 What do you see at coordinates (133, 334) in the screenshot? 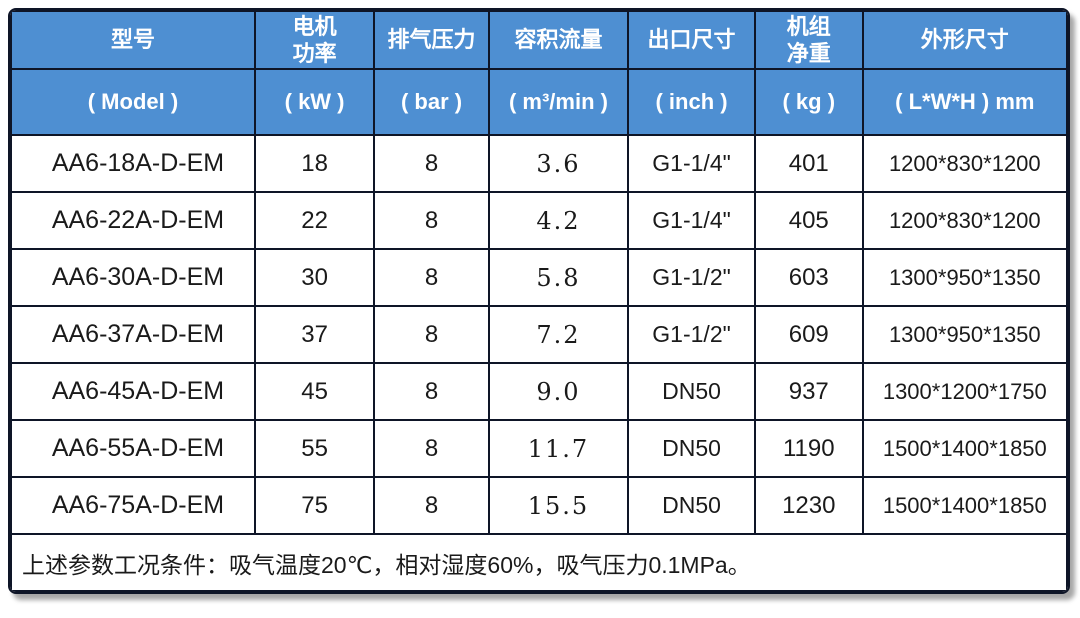
I see `cell-model: AA6-37A-D-EM` at bounding box center [133, 334].